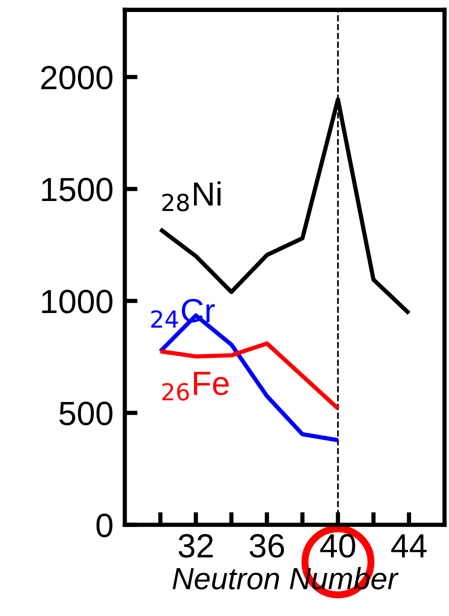 This screenshot has width=449, height=616. I want to click on line-series, so click(249, 375).